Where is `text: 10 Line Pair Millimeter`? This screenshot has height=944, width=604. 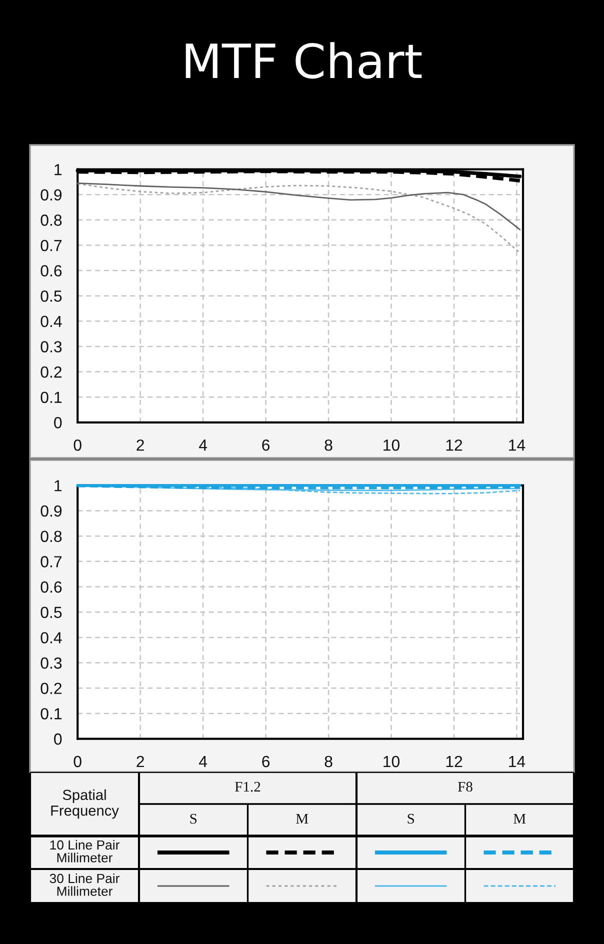 text: 10 Line Pair Millimeter is located at coordinates (85, 851).